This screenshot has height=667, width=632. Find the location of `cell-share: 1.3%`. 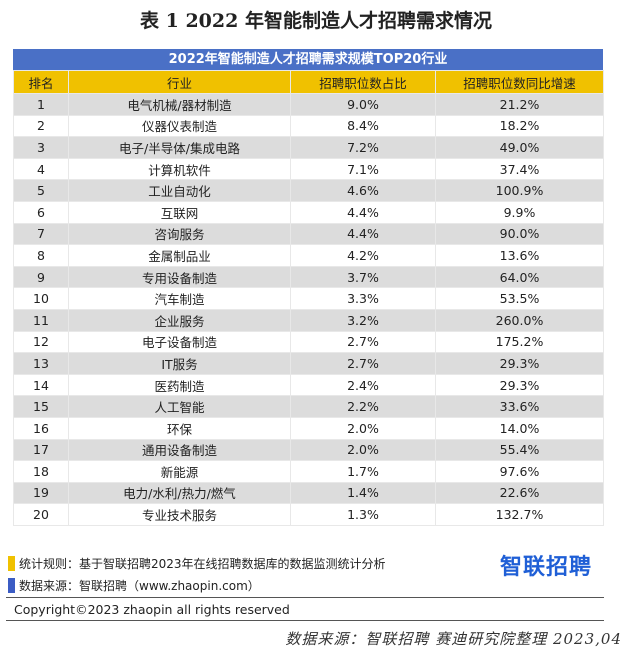

cell-share: 1.3% is located at coordinates (363, 514).